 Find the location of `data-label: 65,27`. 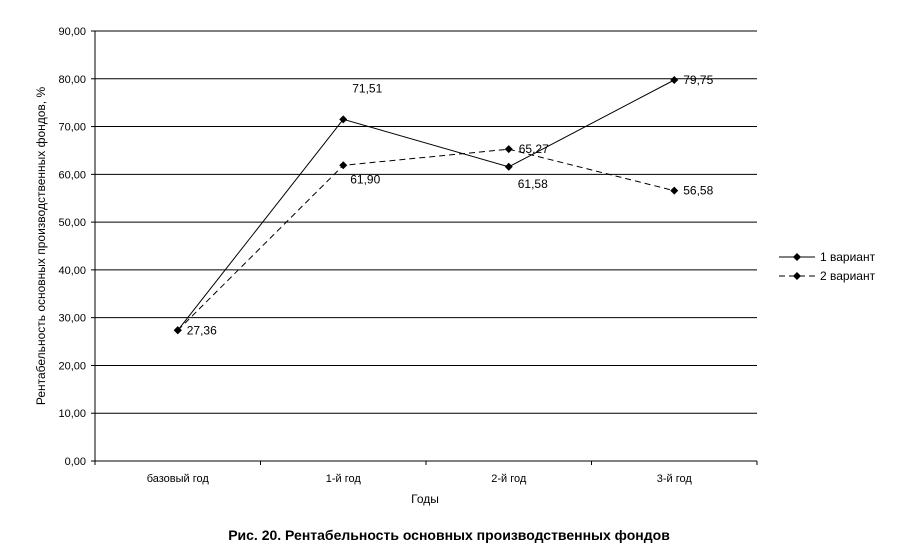

data-label: 65,27 is located at coordinates (534, 149).